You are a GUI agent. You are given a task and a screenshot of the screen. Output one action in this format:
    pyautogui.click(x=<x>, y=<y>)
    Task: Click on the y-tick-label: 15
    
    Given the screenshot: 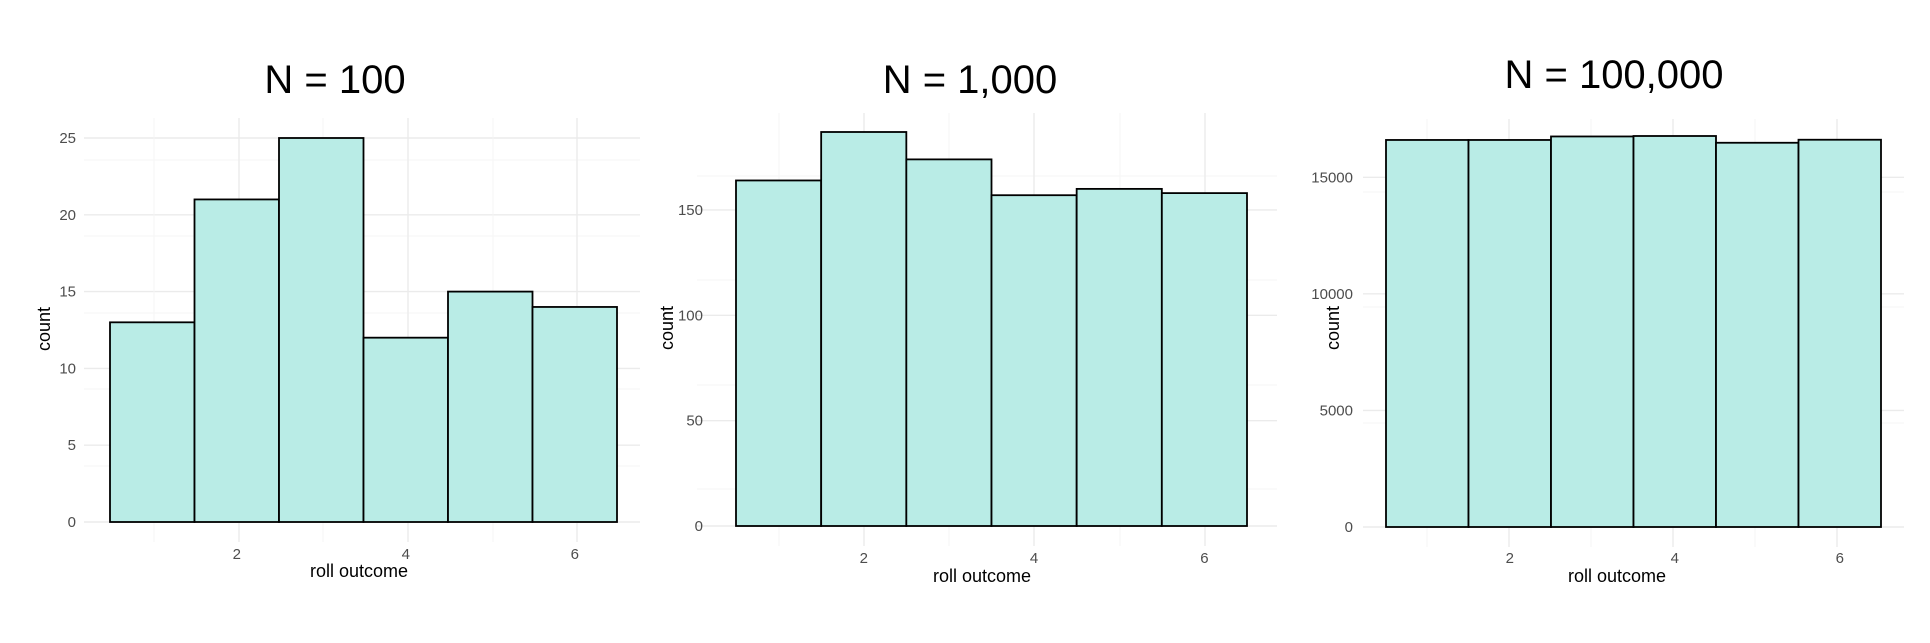 What is the action you would take?
    pyautogui.click(x=67, y=292)
    